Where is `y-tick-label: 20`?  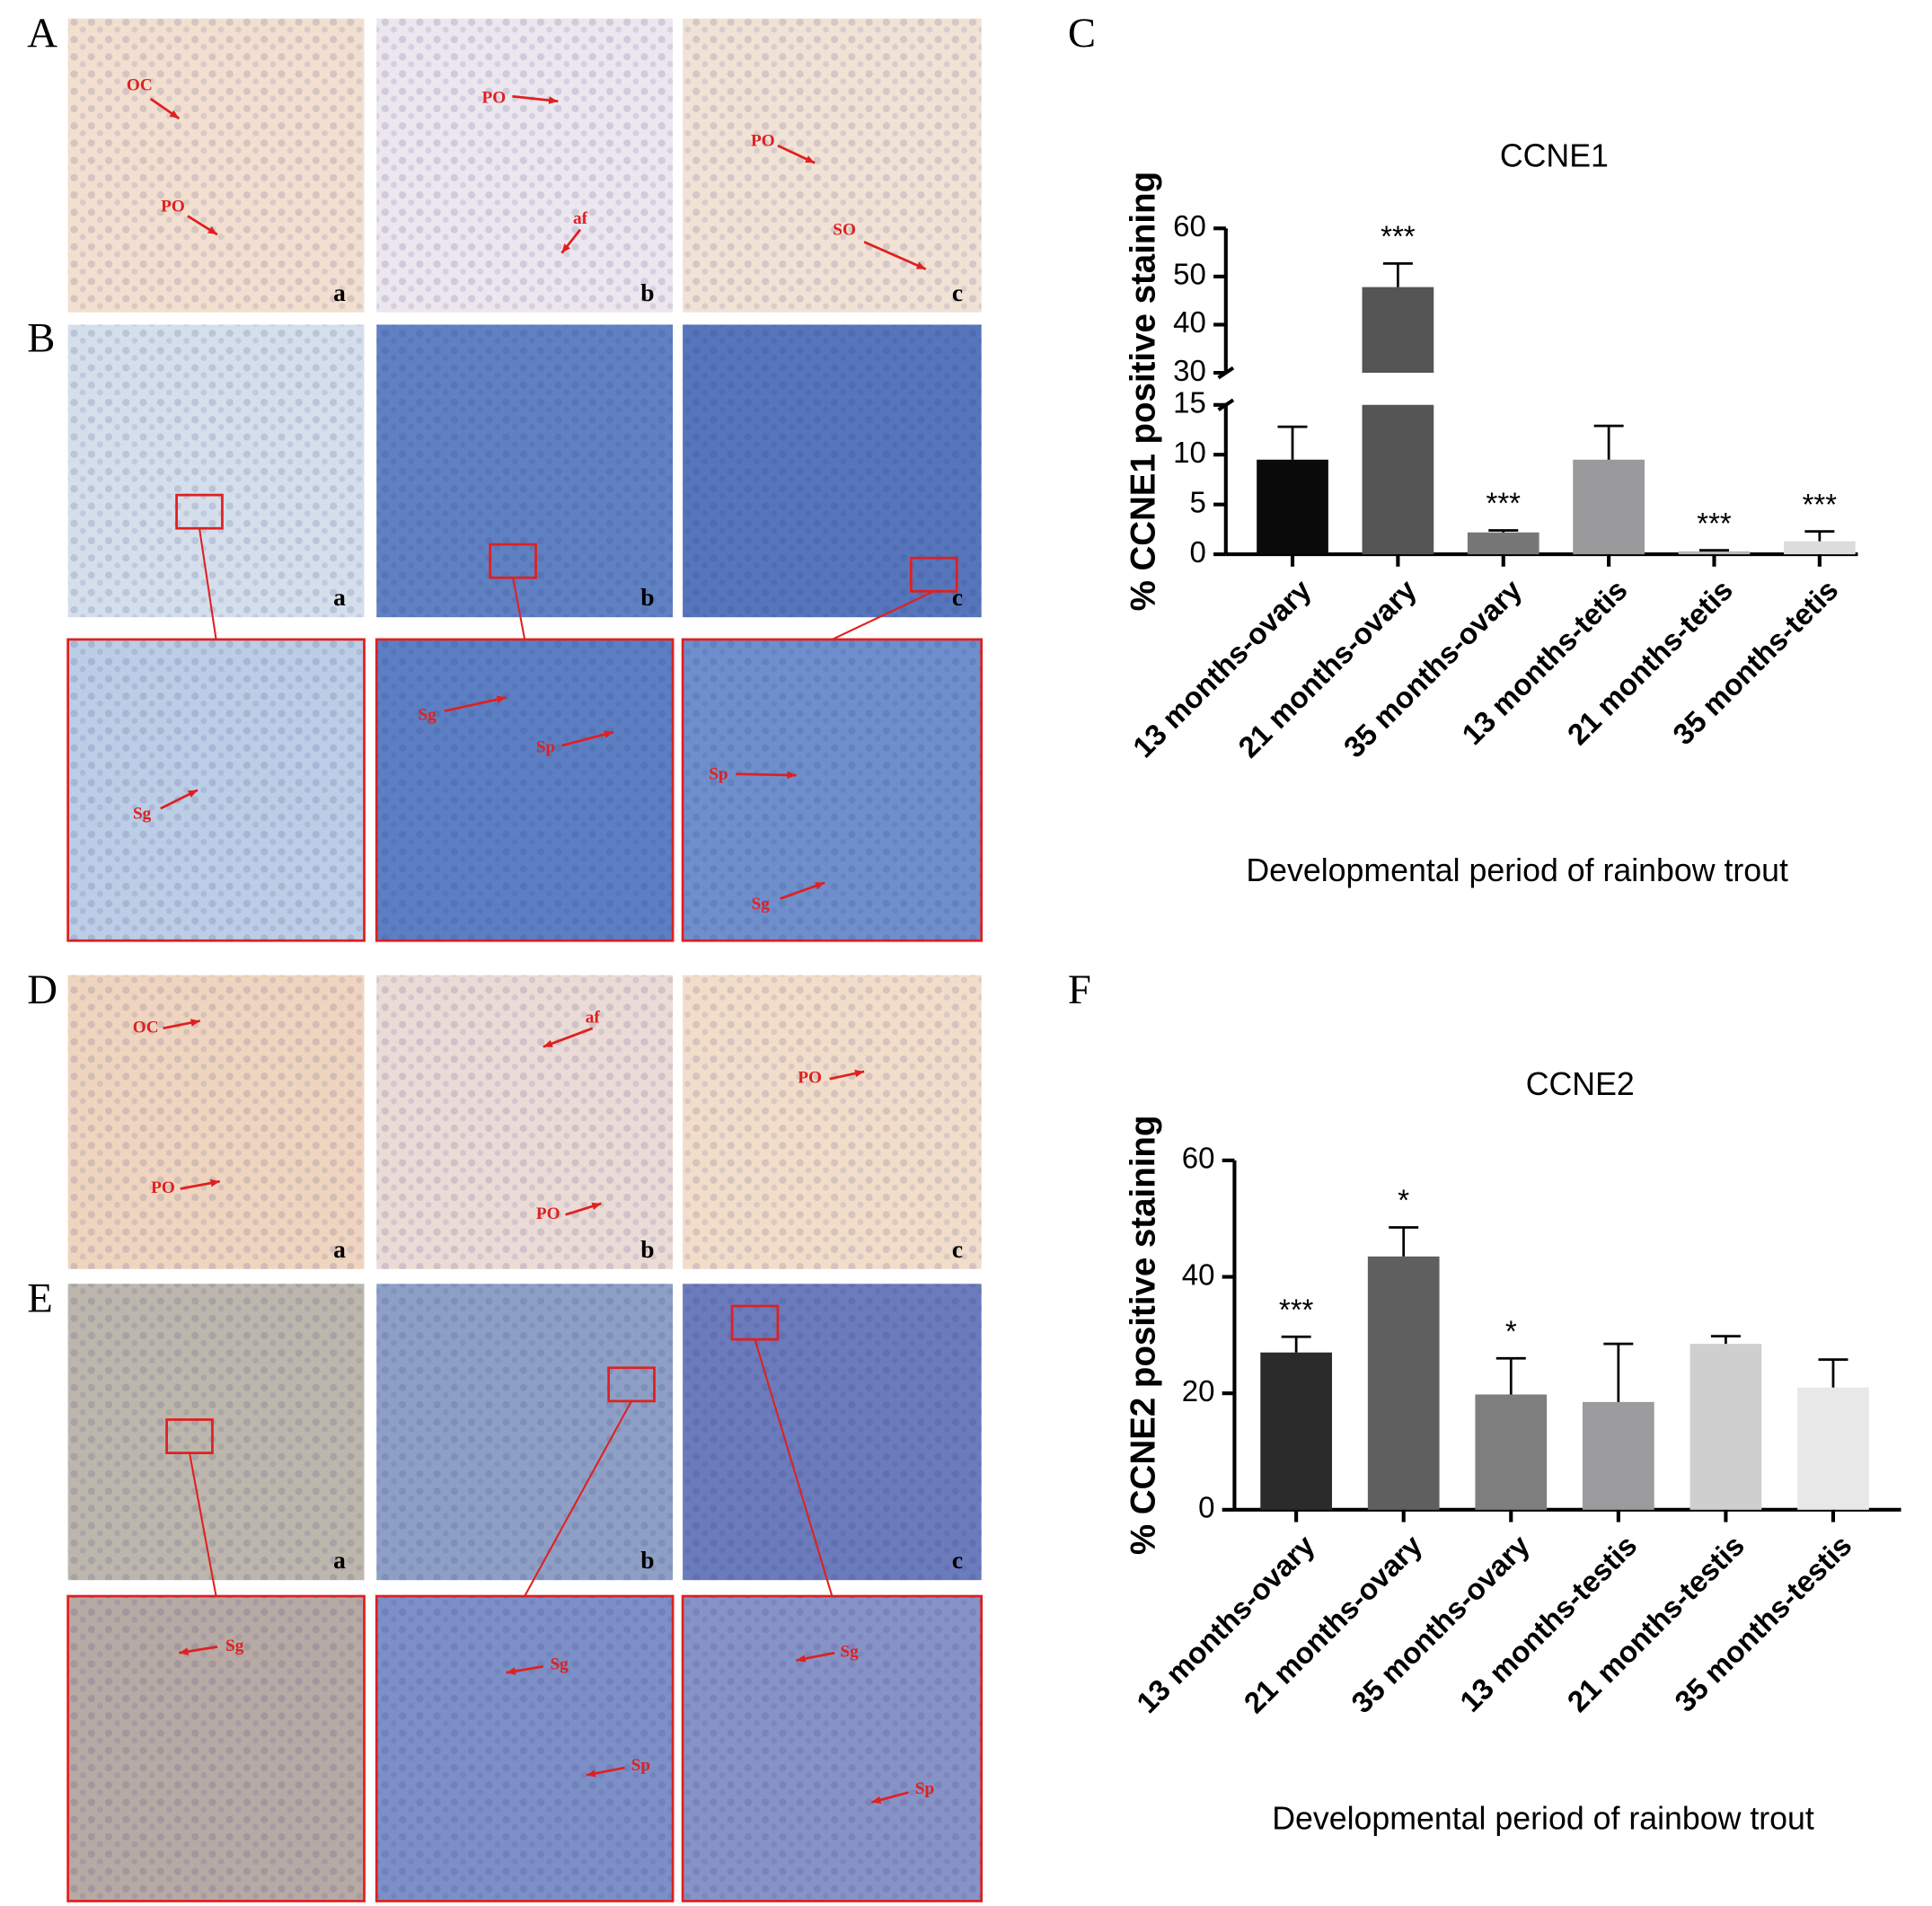 y-tick-label: 20 is located at coordinates (1198, 1390).